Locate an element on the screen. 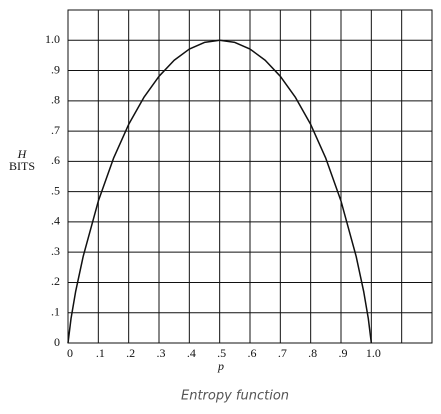 This screenshot has height=414, width=441. x-axis-label: p is located at coordinates (220, 366).